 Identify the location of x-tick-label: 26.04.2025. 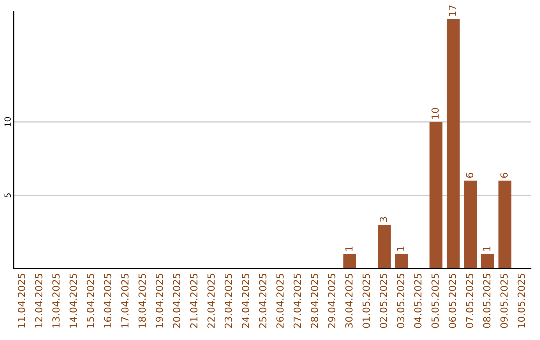
(280, 301).